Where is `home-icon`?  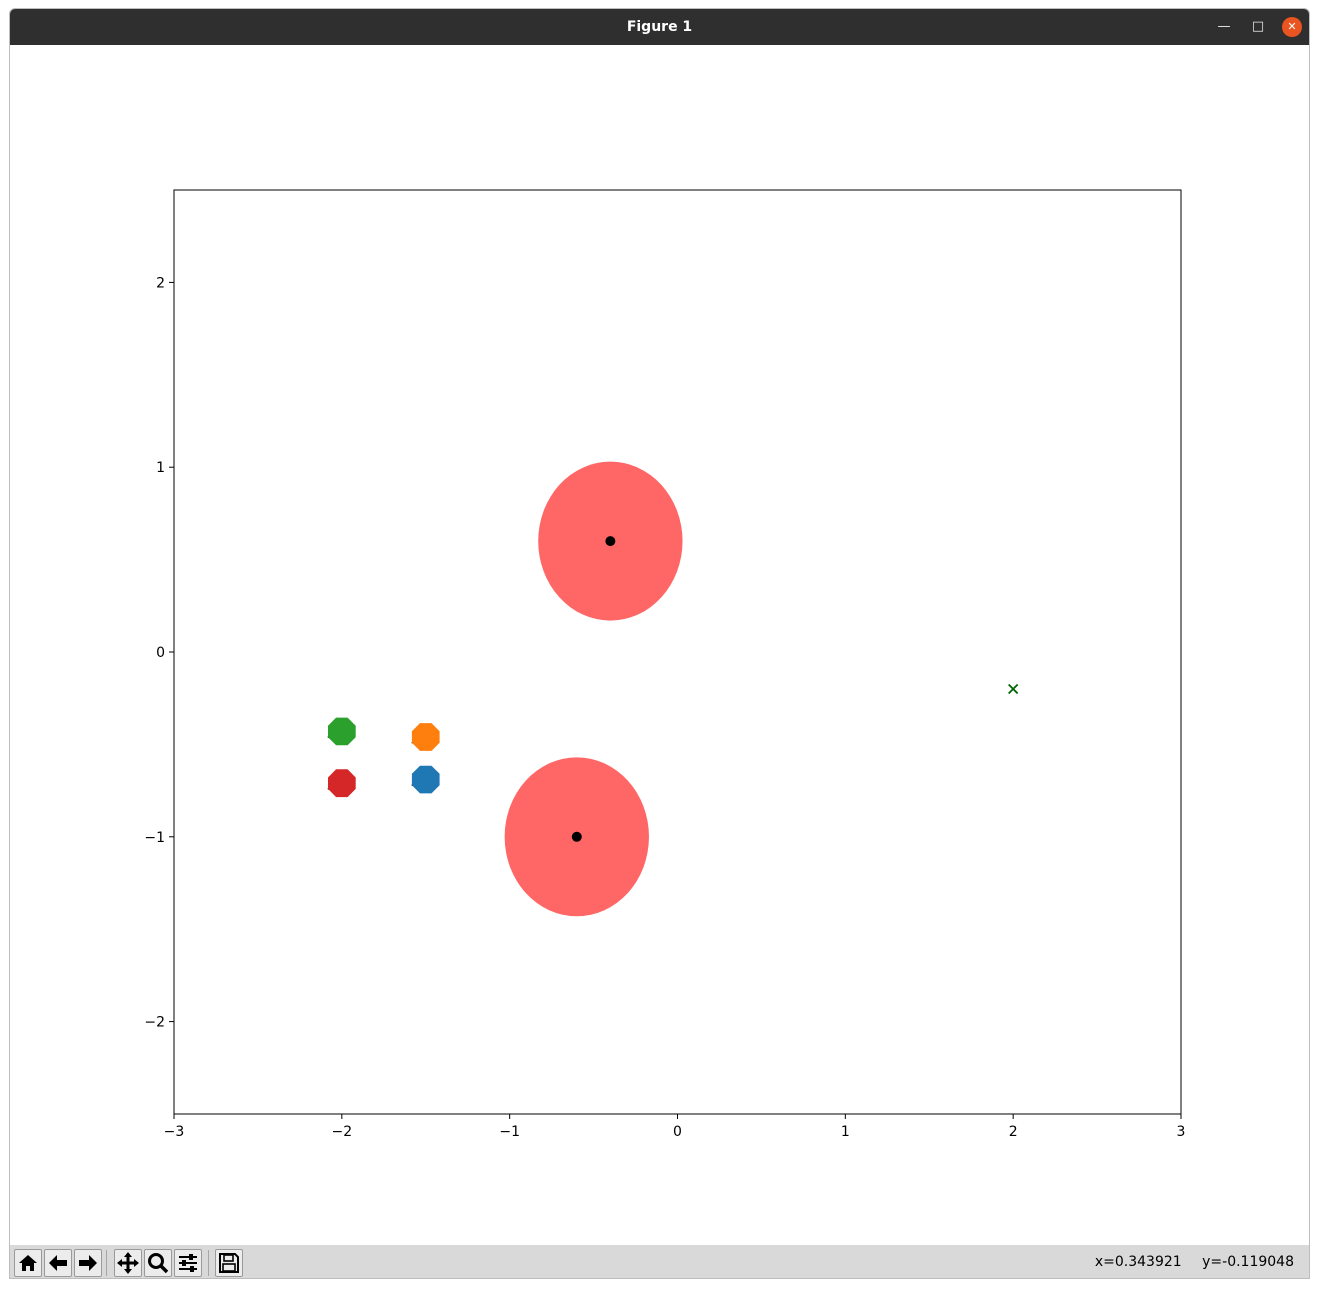 home-icon is located at coordinates (28, 1263).